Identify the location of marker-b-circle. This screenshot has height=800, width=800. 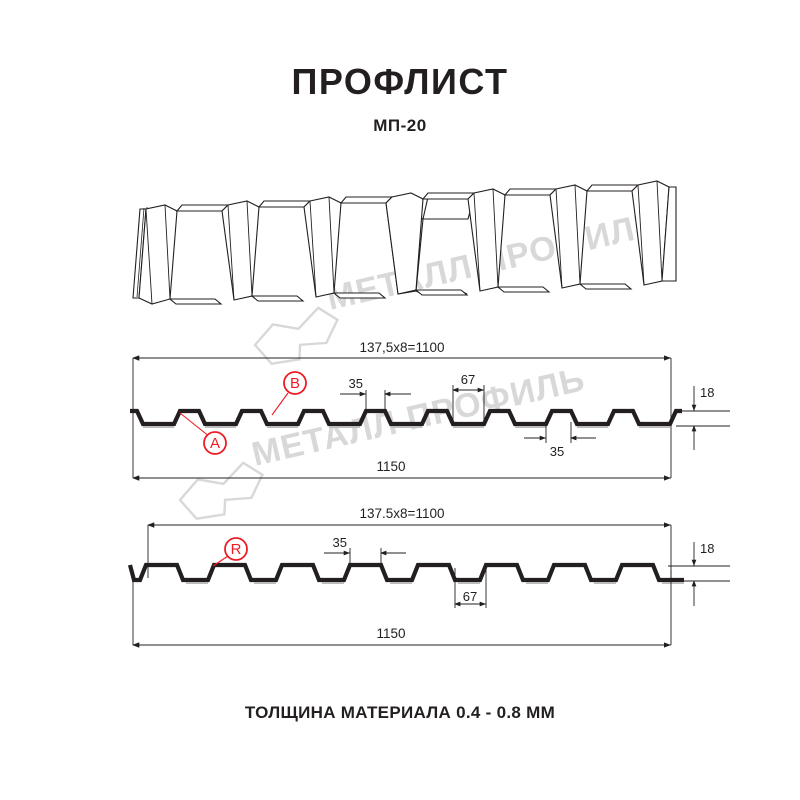
(295, 383).